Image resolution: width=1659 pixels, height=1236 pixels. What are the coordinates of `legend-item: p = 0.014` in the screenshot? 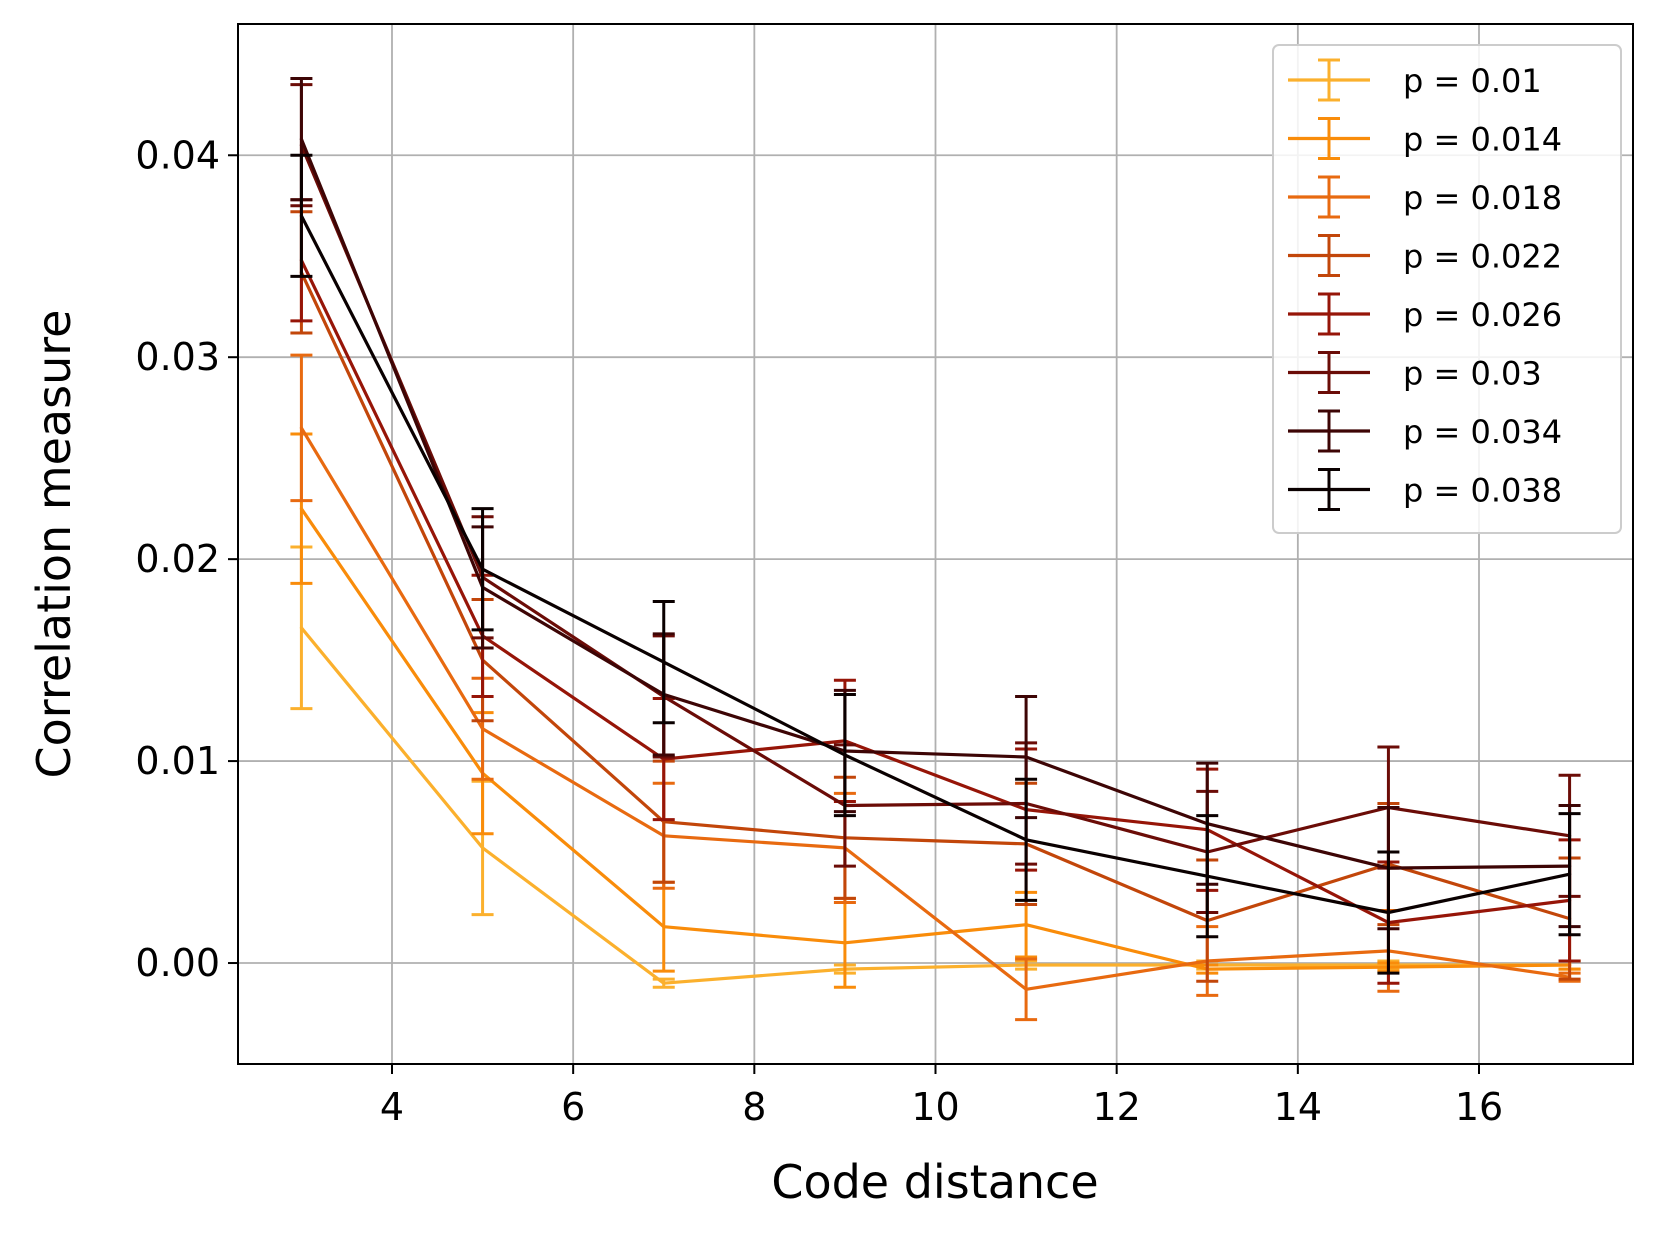 It's located at (1425, 138).